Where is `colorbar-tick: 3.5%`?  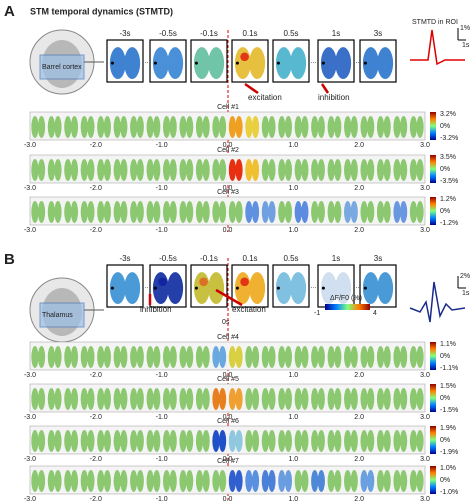 colorbar-tick: 3.5% is located at coordinates (448, 157).